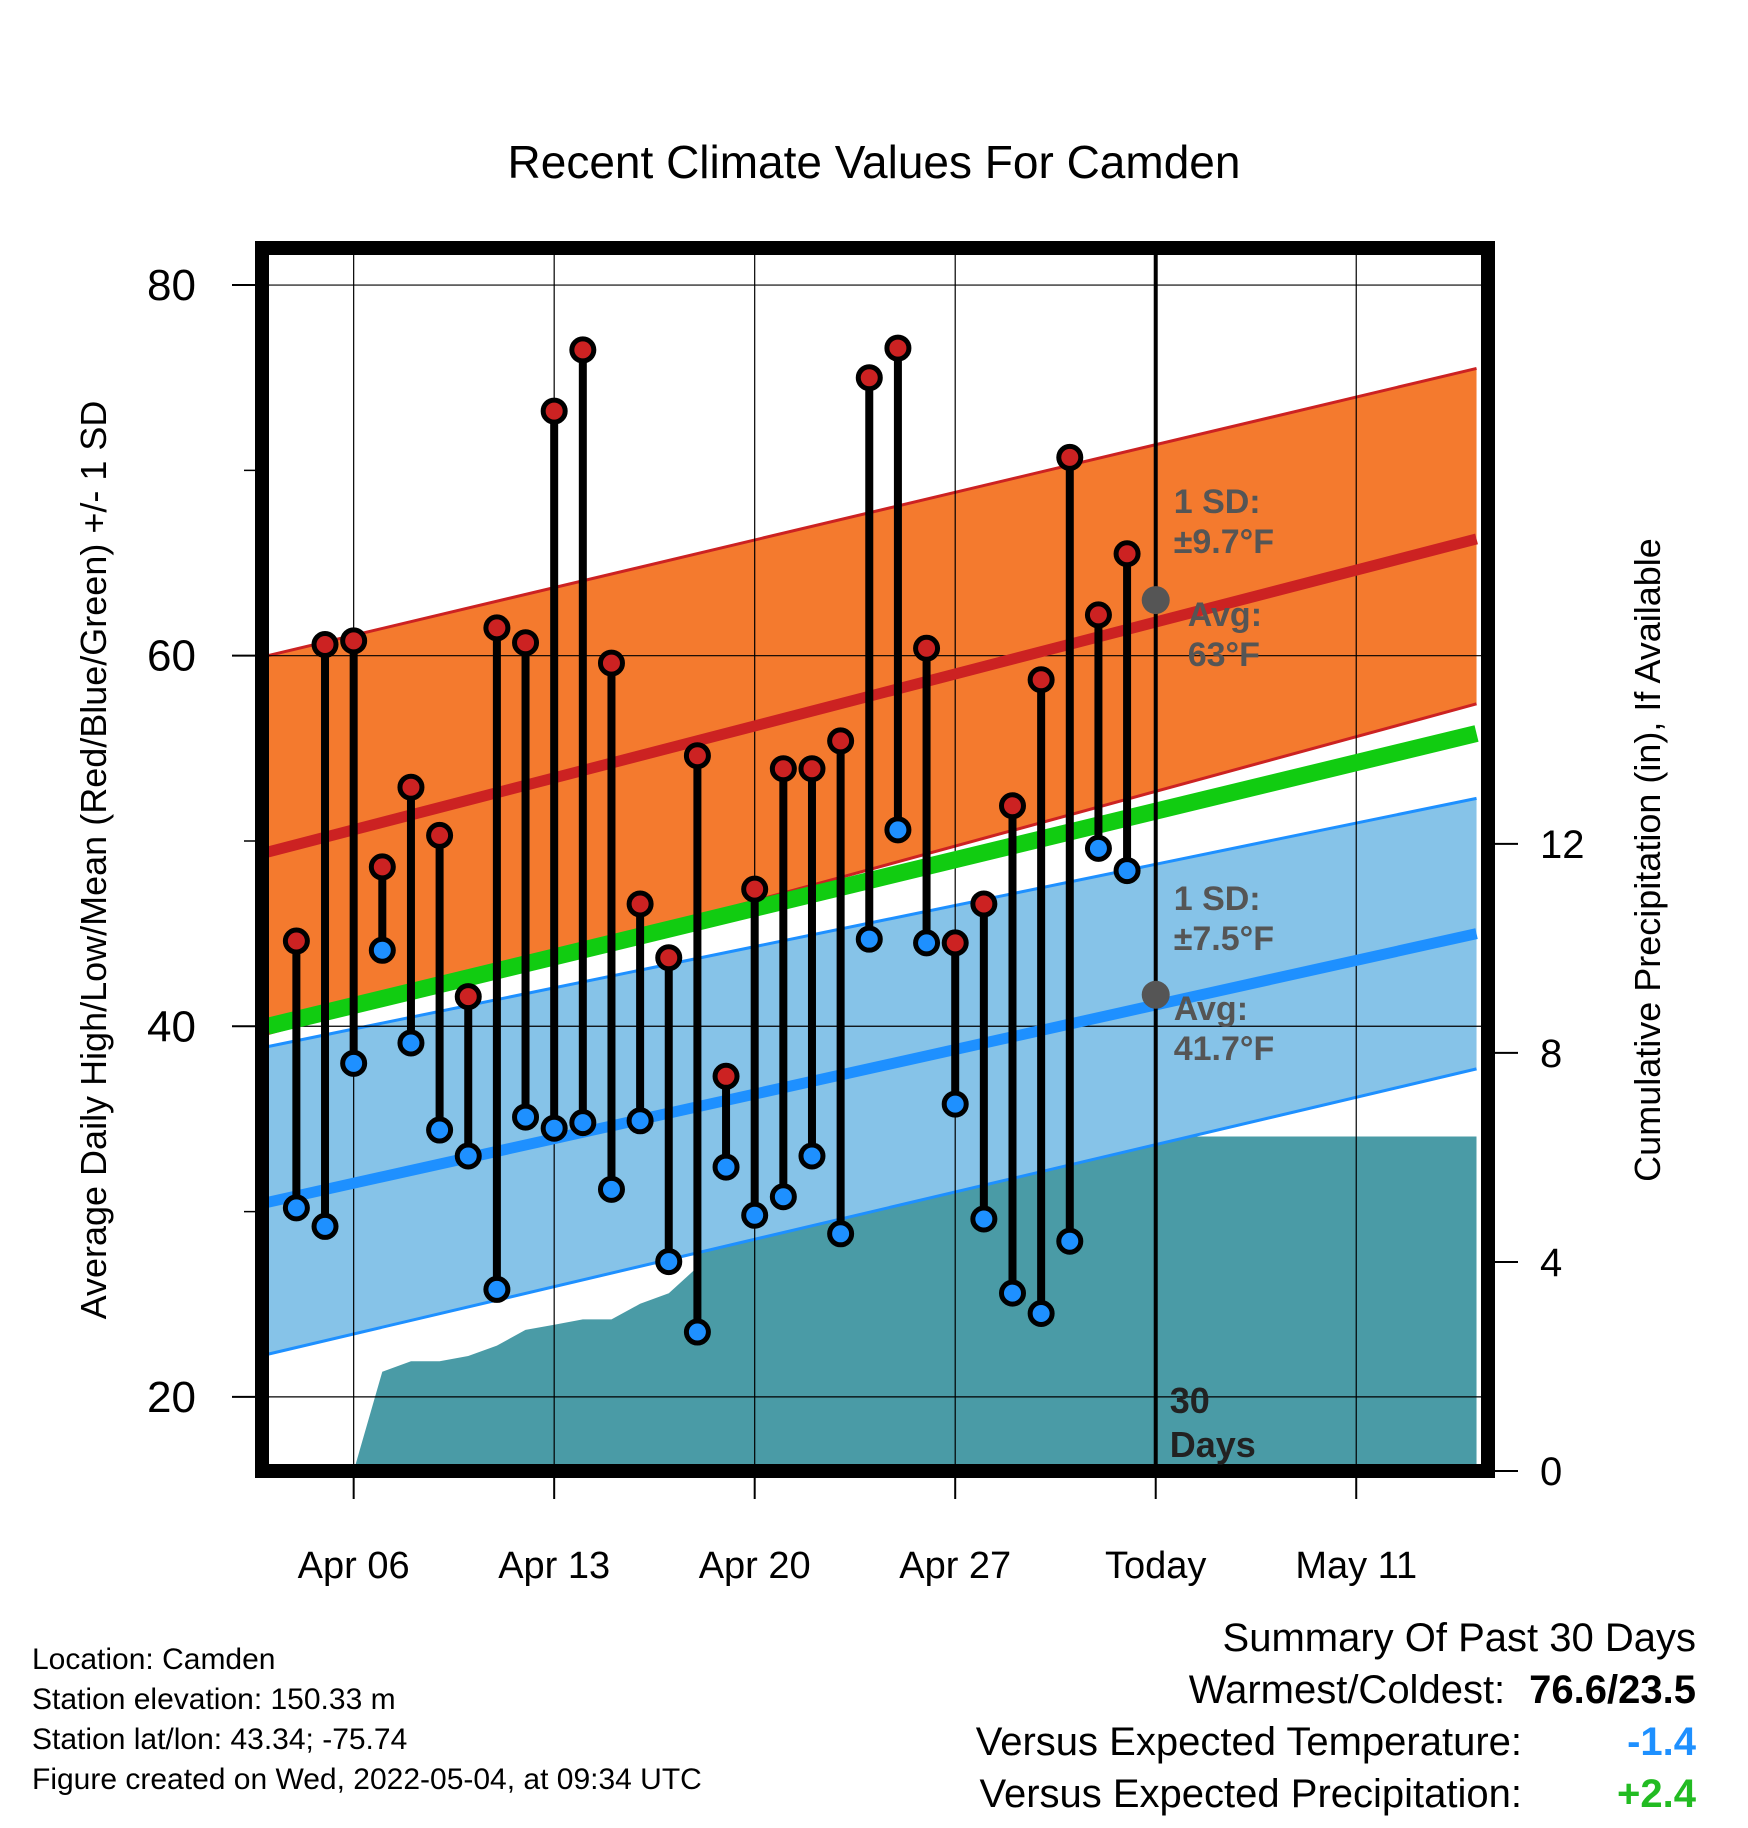 The image size is (1748, 1828). Describe the element at coordinates (354, 1566) in the screenshot. I see `x-tick-label: Apr 06` at that location.